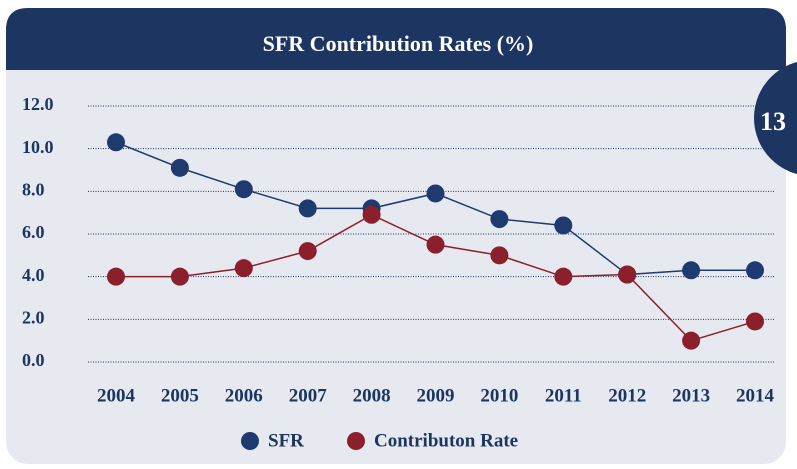 This screenshot has width=797, height=469. Describe the element at coordinates (308, 395) in the screenshot. I see `x-tick-label: 2007` at that location.